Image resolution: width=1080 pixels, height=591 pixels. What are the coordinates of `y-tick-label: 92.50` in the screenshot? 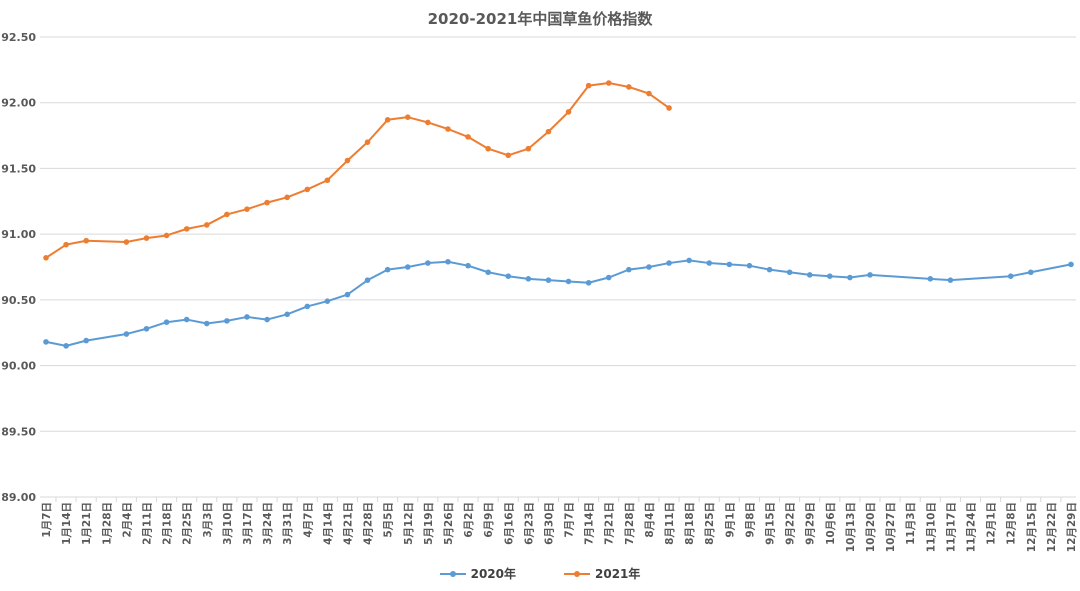 It's located at (18, 37).